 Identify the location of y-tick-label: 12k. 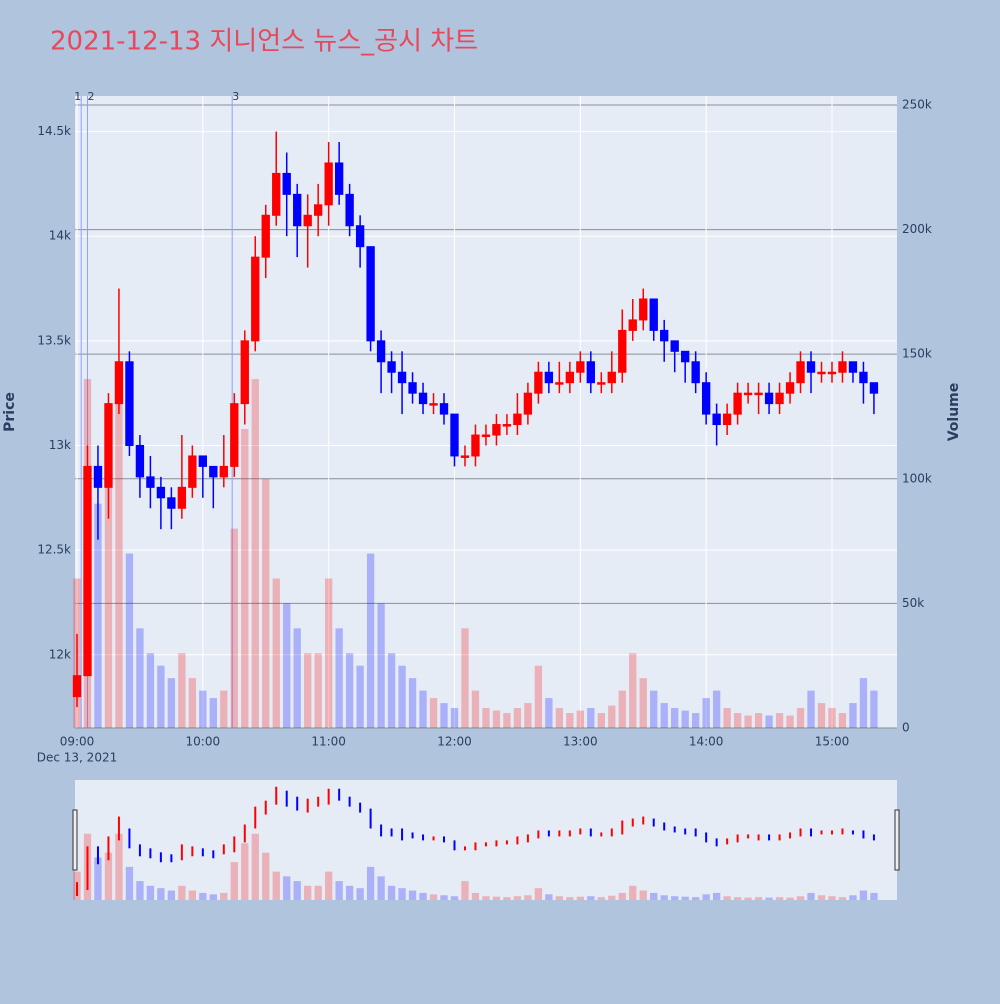
(60, 654).